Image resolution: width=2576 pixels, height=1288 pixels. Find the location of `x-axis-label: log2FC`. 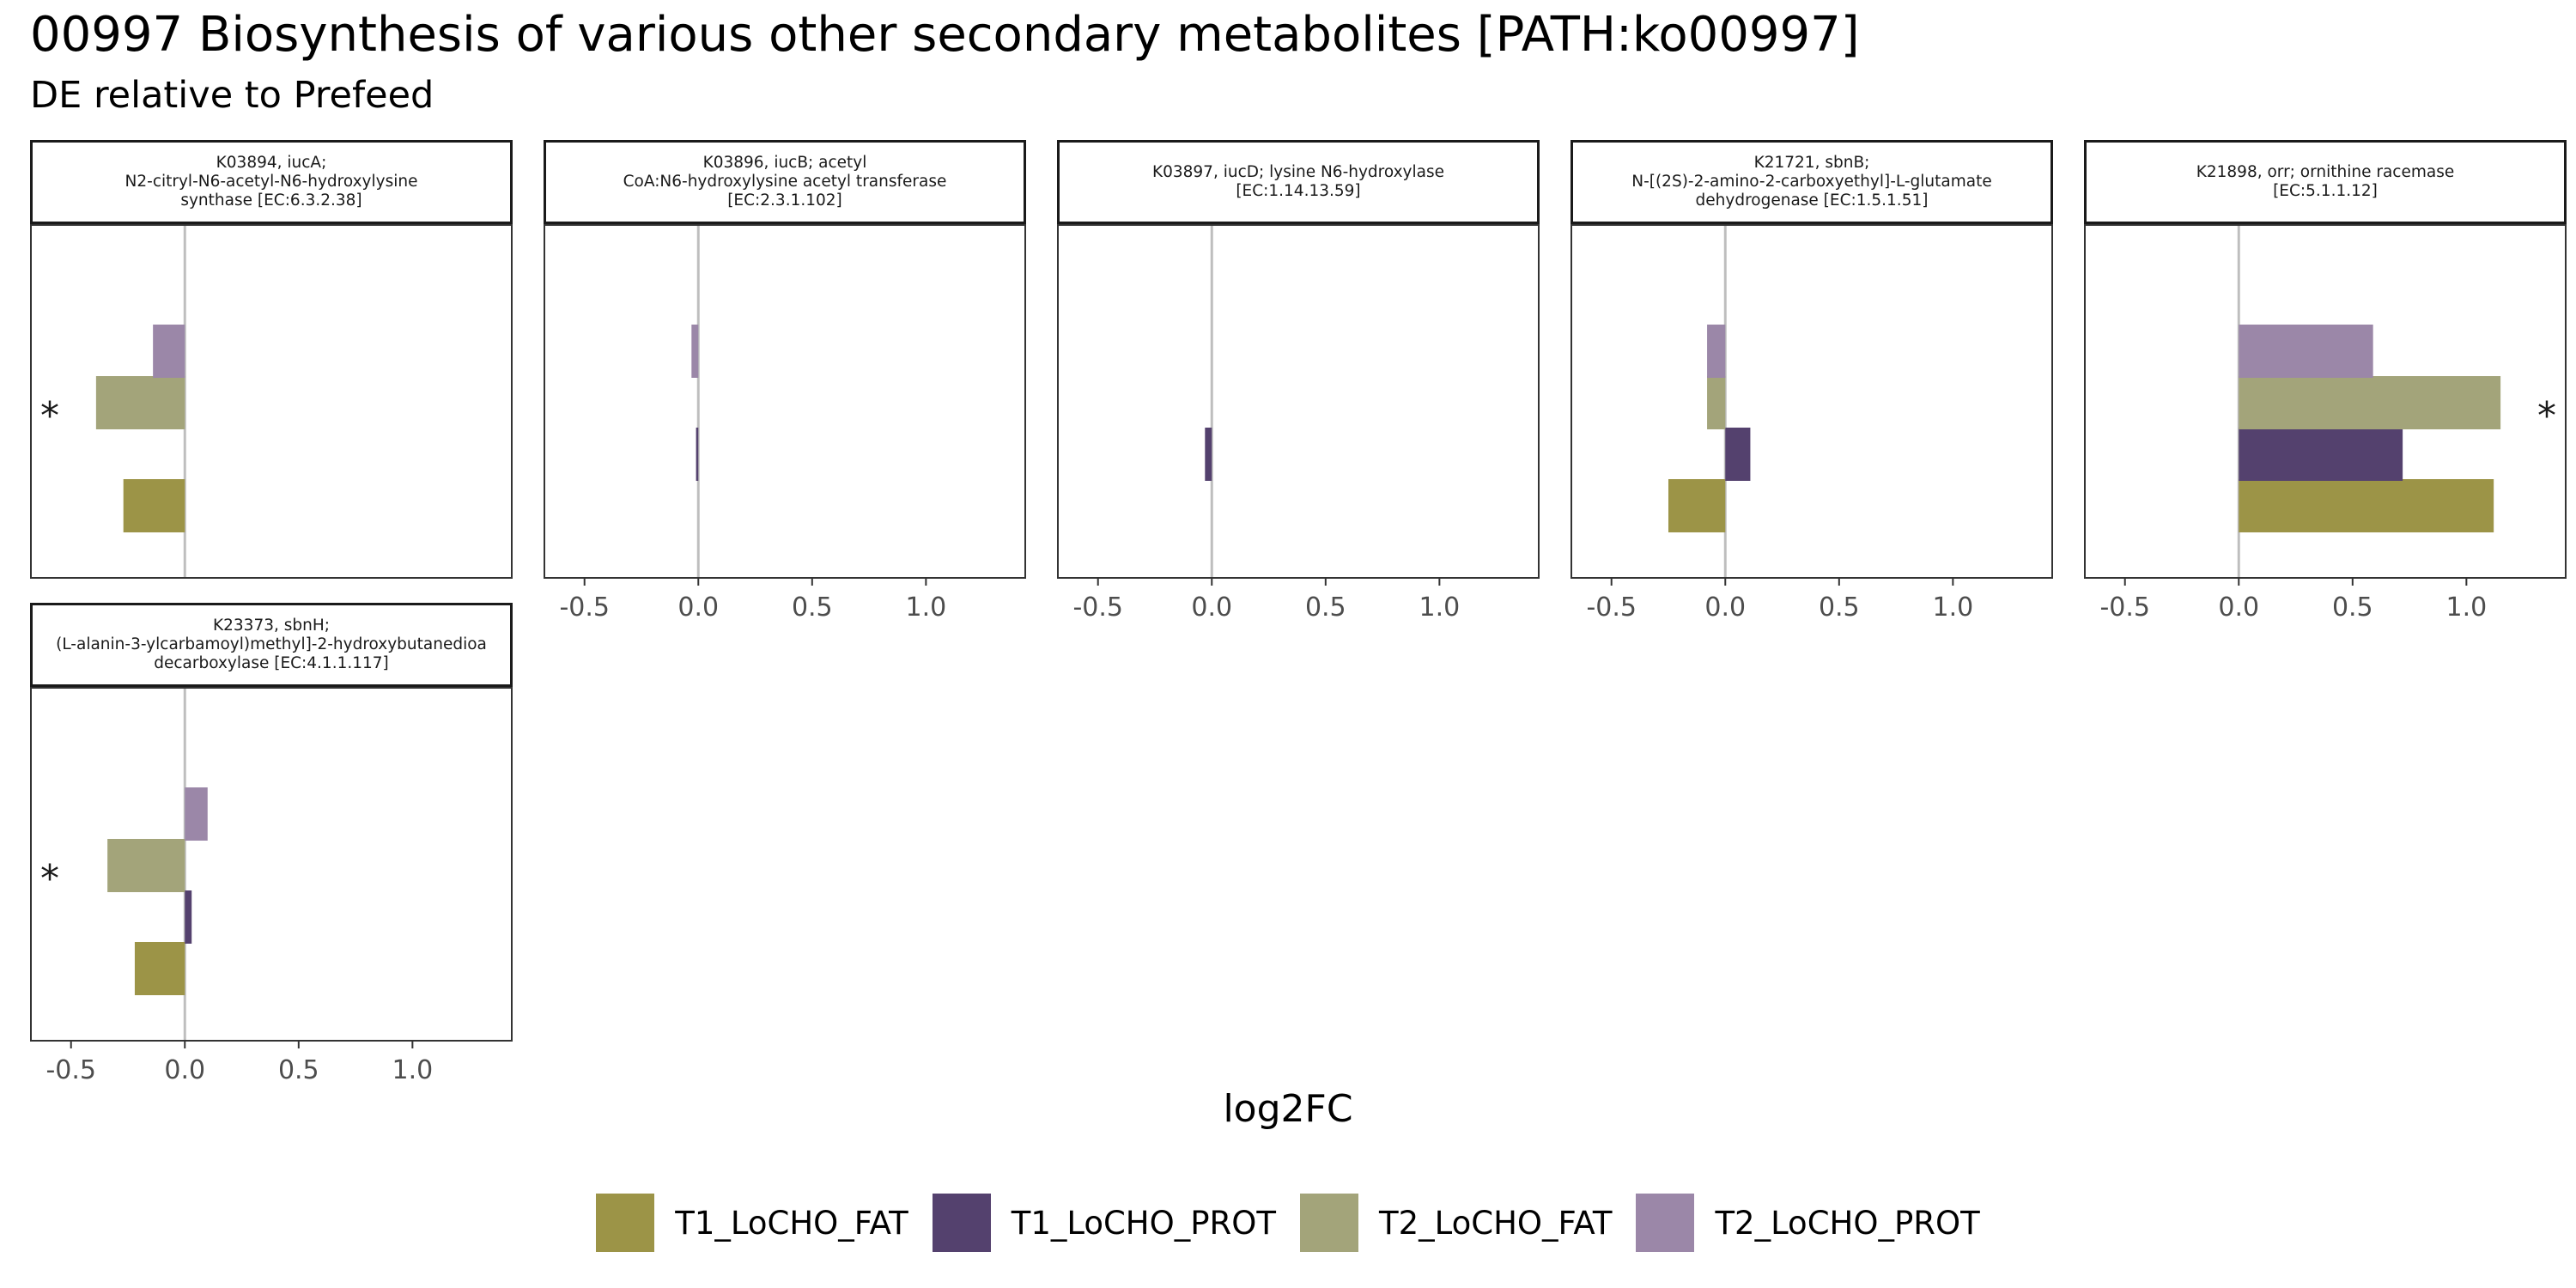

x-axis-label: log2FC is located at coordinates (1288, 1109).